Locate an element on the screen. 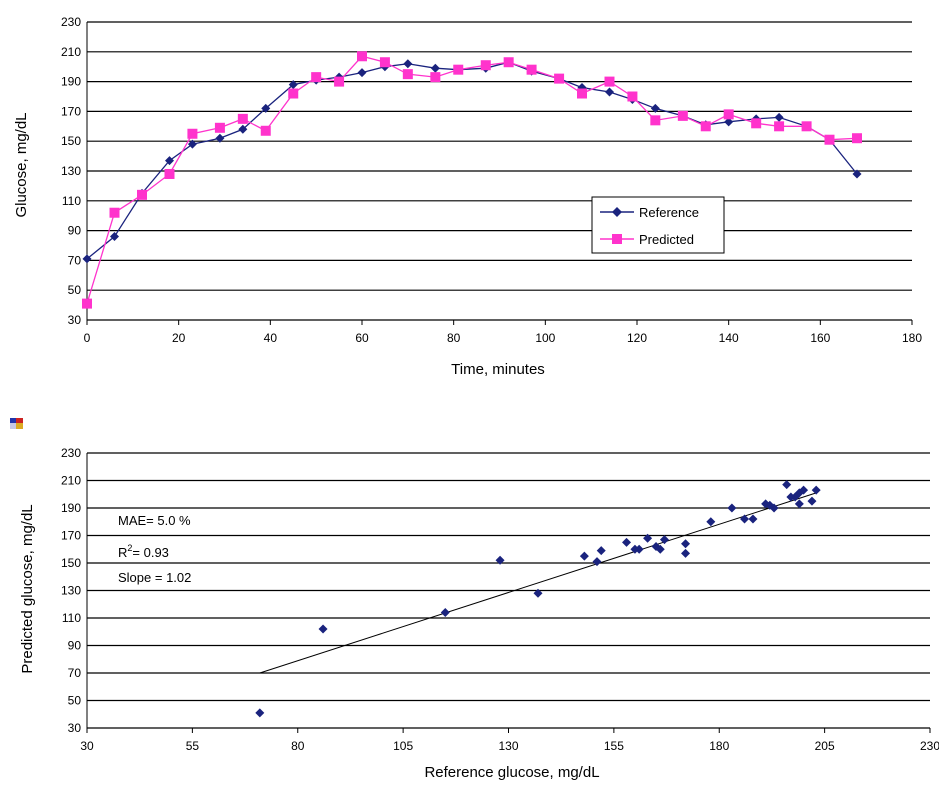 The height and width of the screenshot is (785, 939). legend-predicted-marker is located at coordinates (617, 239).